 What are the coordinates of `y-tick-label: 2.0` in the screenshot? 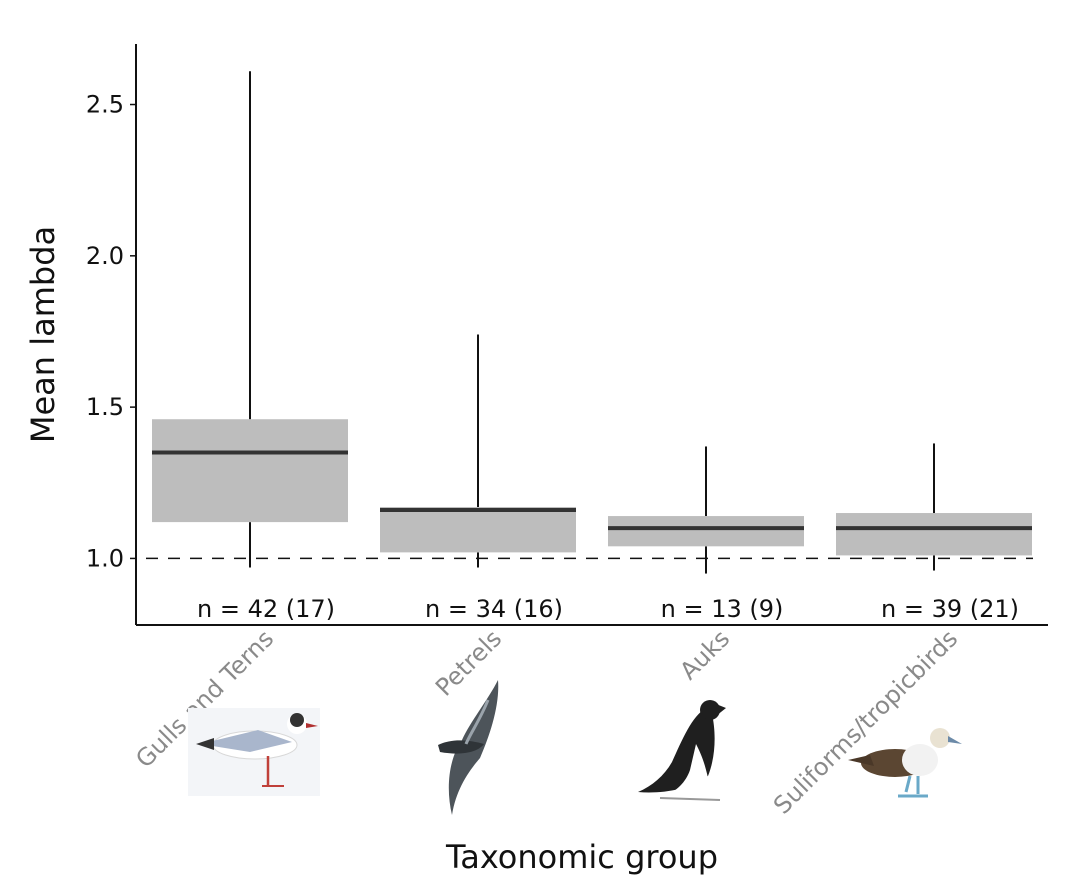 It's located at (105, 256).